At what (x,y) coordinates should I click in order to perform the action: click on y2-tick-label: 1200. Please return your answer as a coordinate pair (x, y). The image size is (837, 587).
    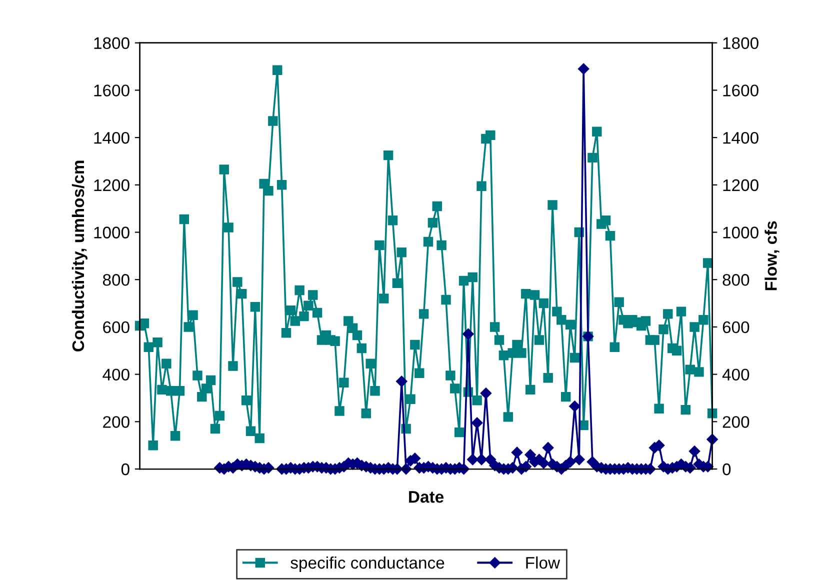
    Looking at the image, I should click on (740, 185).